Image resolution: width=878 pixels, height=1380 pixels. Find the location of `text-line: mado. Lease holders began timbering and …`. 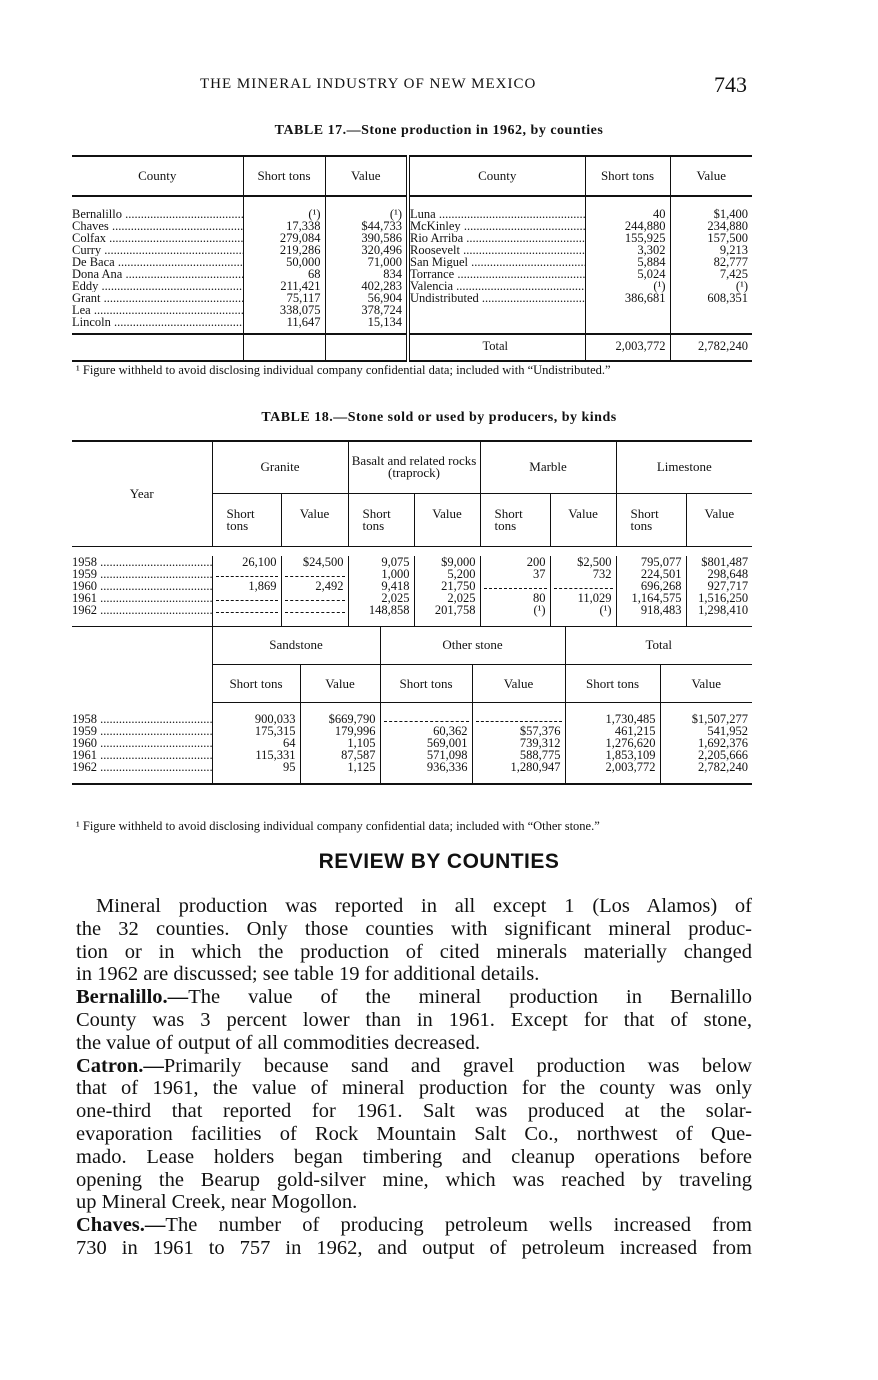

text-line: mado. Lease holders began timbering and … is located at coordinates (414, 1157).